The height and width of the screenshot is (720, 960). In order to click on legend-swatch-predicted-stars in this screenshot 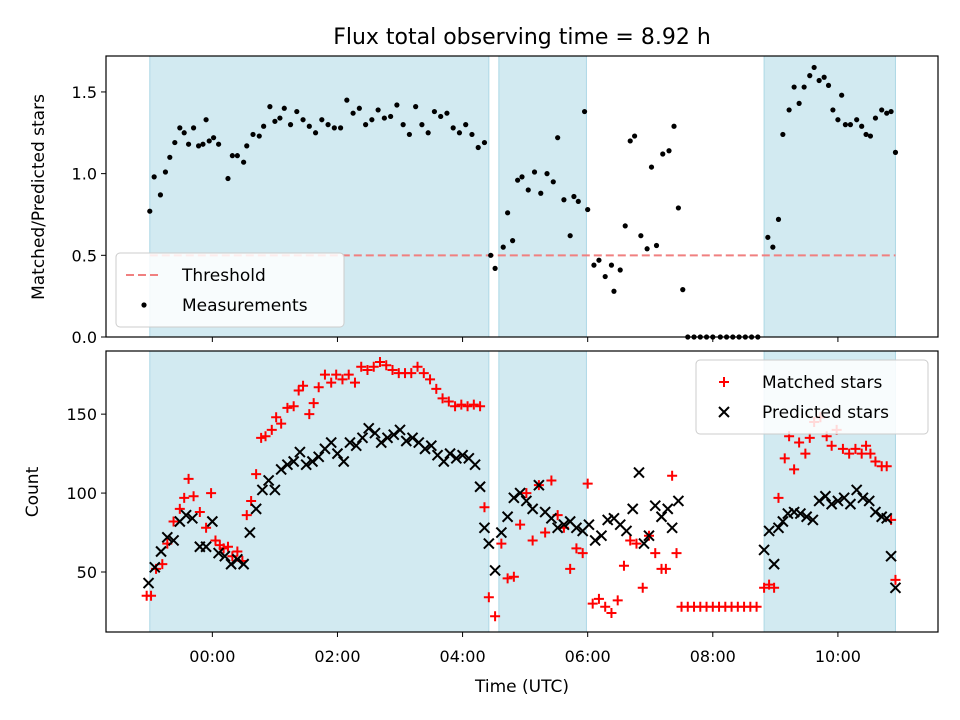, I will do `click(724, 412)`.